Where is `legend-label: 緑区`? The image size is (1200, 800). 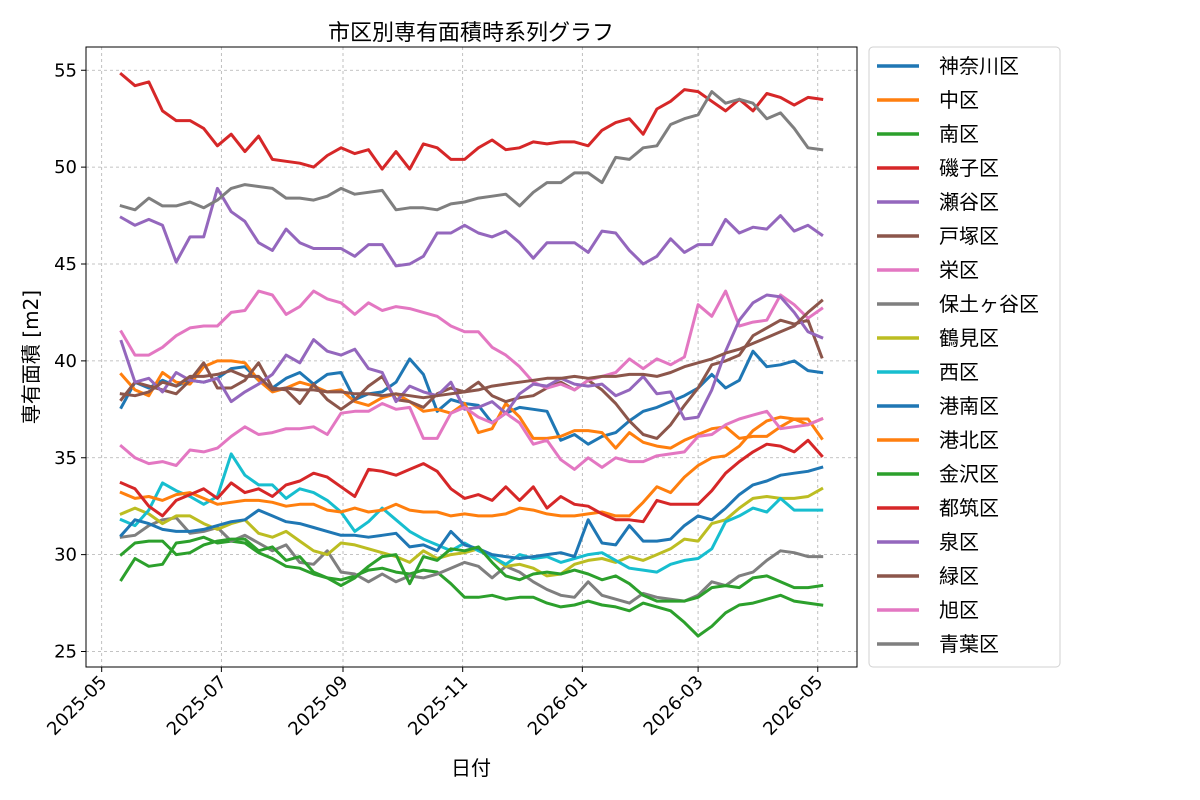
legend-label: 緑区 is located at coordinates (959, 576).